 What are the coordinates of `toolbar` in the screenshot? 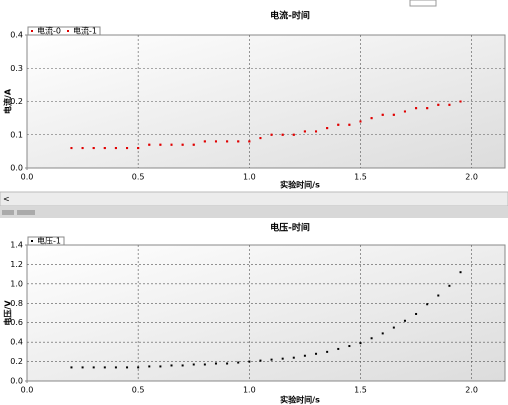 It's located at (254, 212).